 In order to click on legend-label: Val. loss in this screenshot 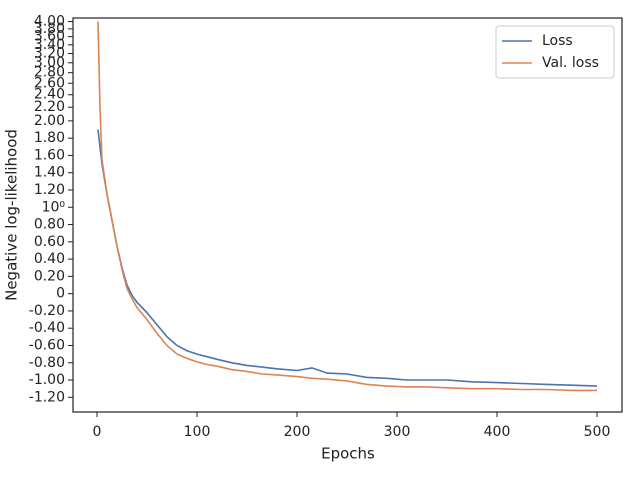, I will do `click(570, 63)`.